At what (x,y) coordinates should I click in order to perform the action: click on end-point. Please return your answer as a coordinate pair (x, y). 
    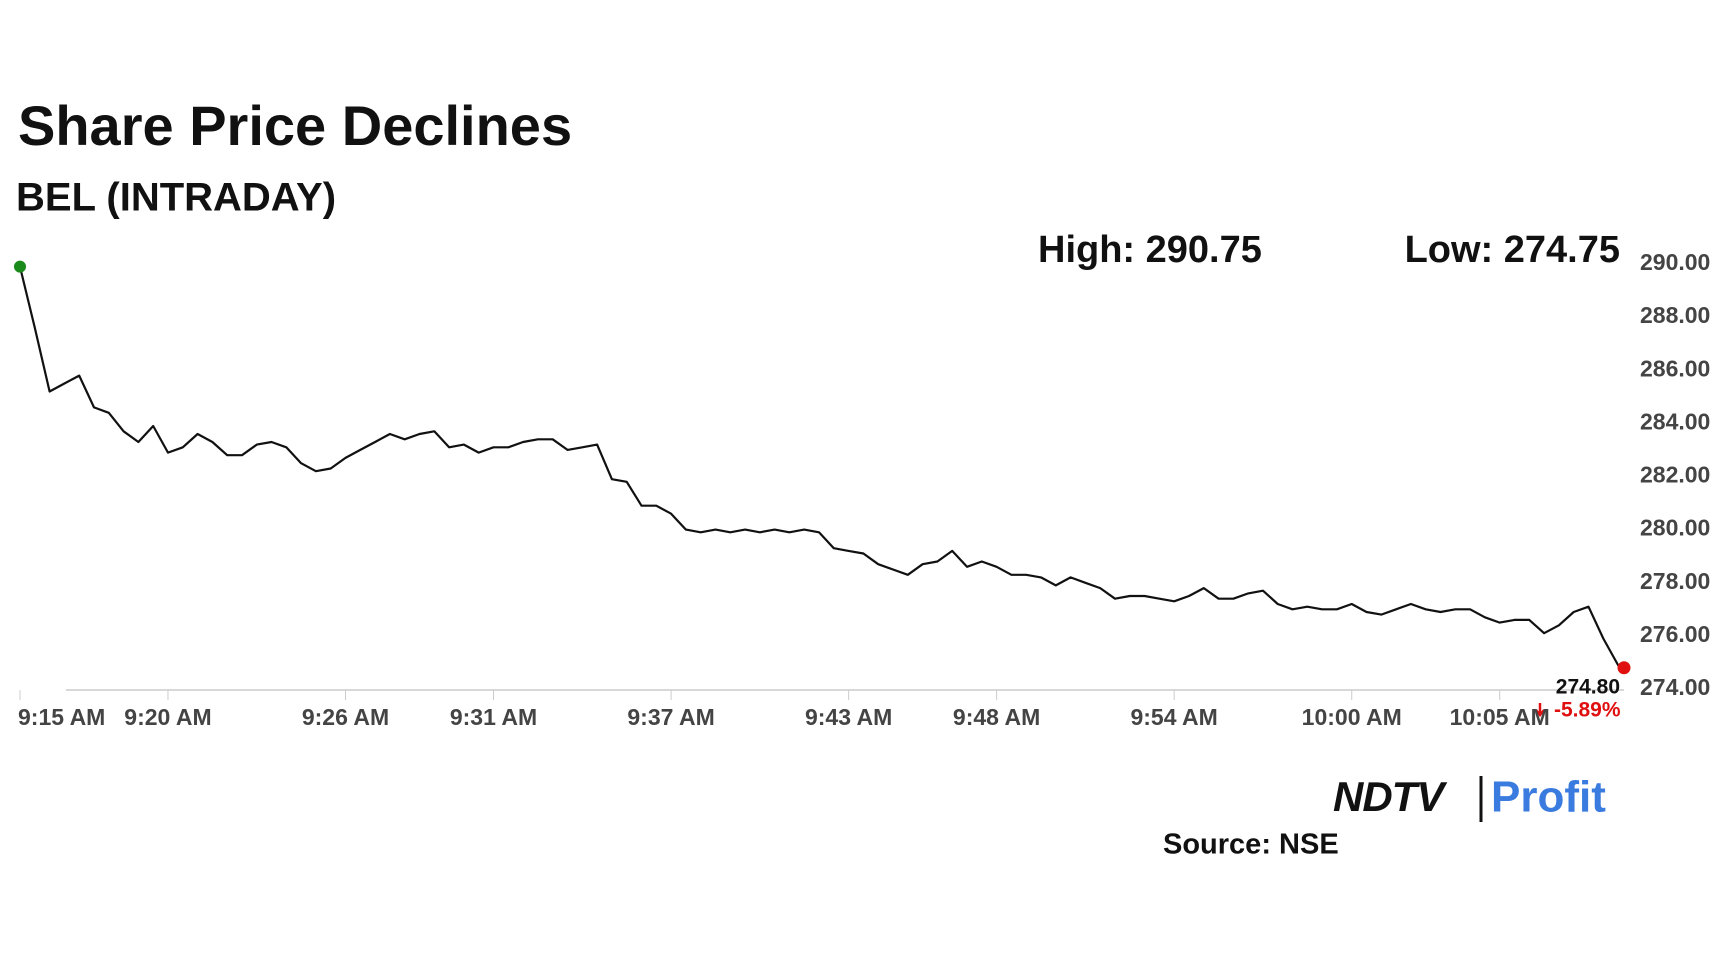
    Looking at the image, I should click on (1624, 668).